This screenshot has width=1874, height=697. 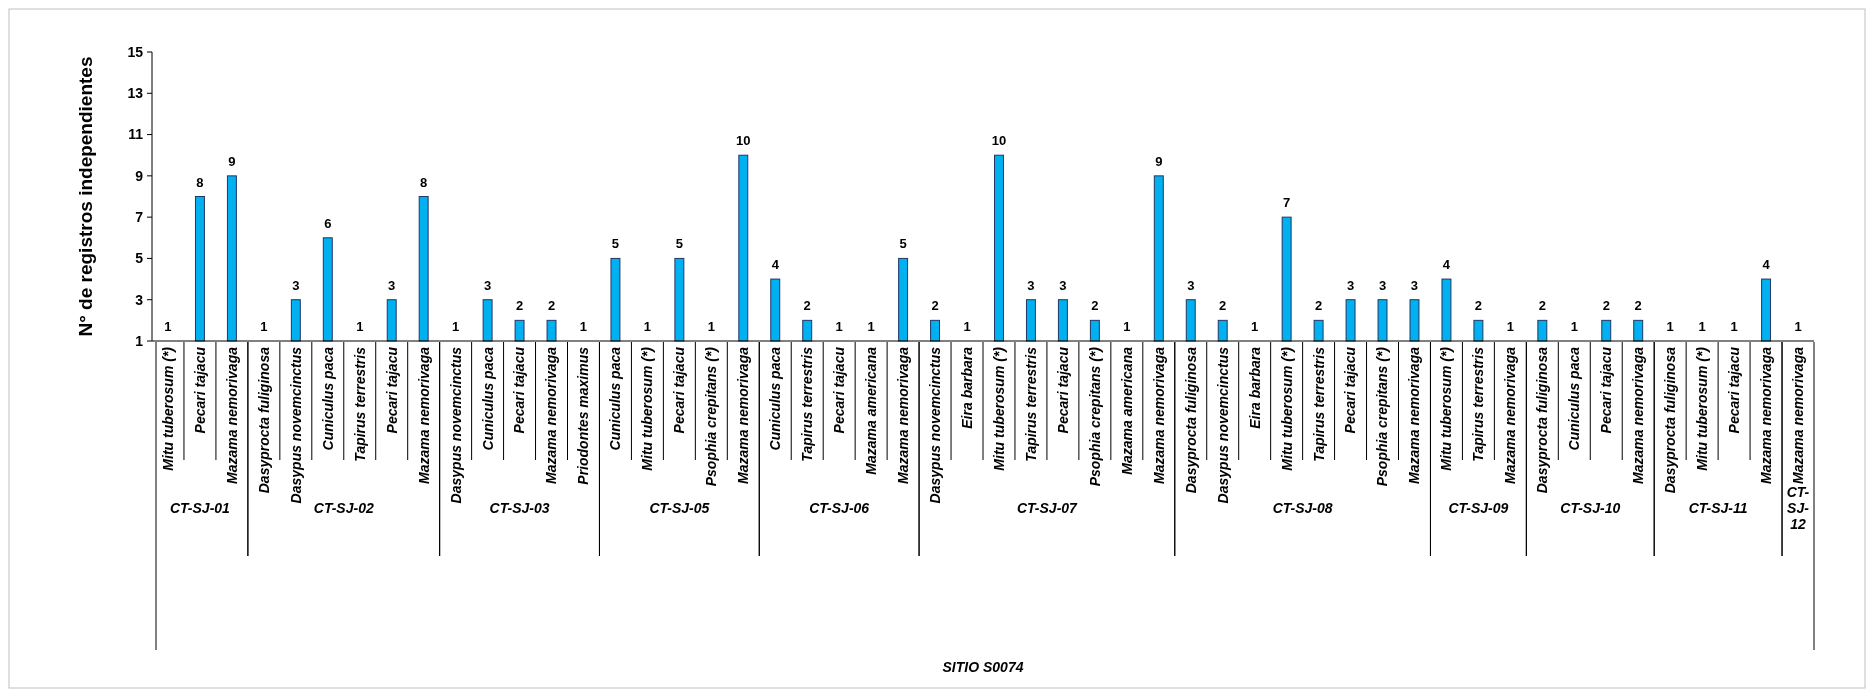 What do you see at coordinates (200, 507) in the screenshot?
I see `x-axis-title: CT-SJ-01` at bounding box center [200, 507].